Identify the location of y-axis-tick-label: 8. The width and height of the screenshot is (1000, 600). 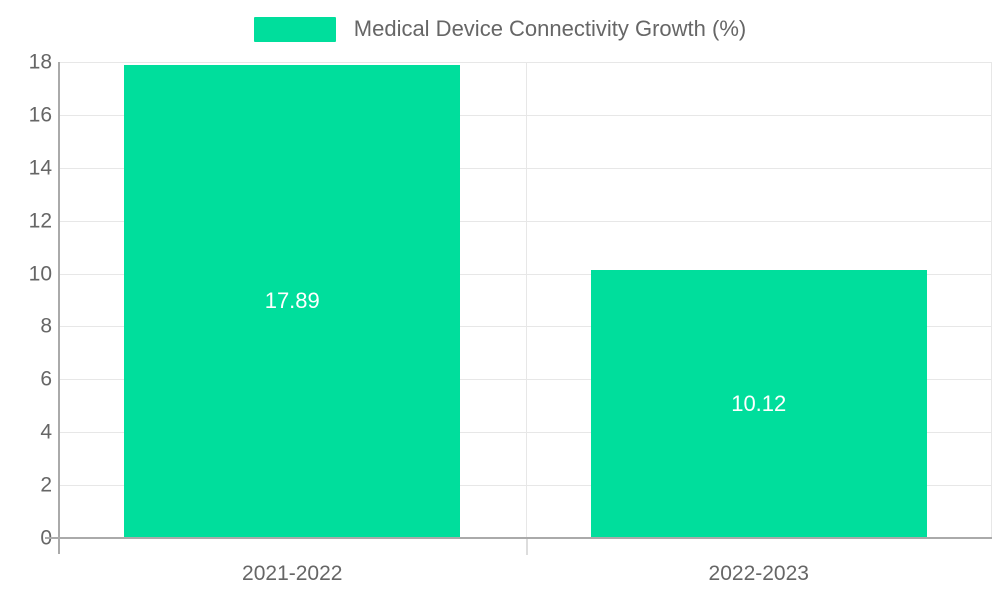
(46, 326).